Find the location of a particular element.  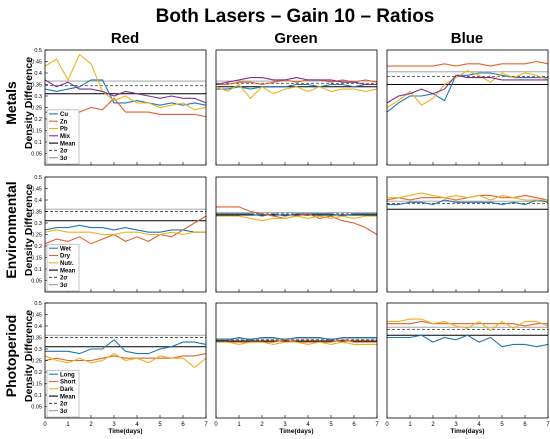

legend-label: Short is located at coordinates (68, 383).